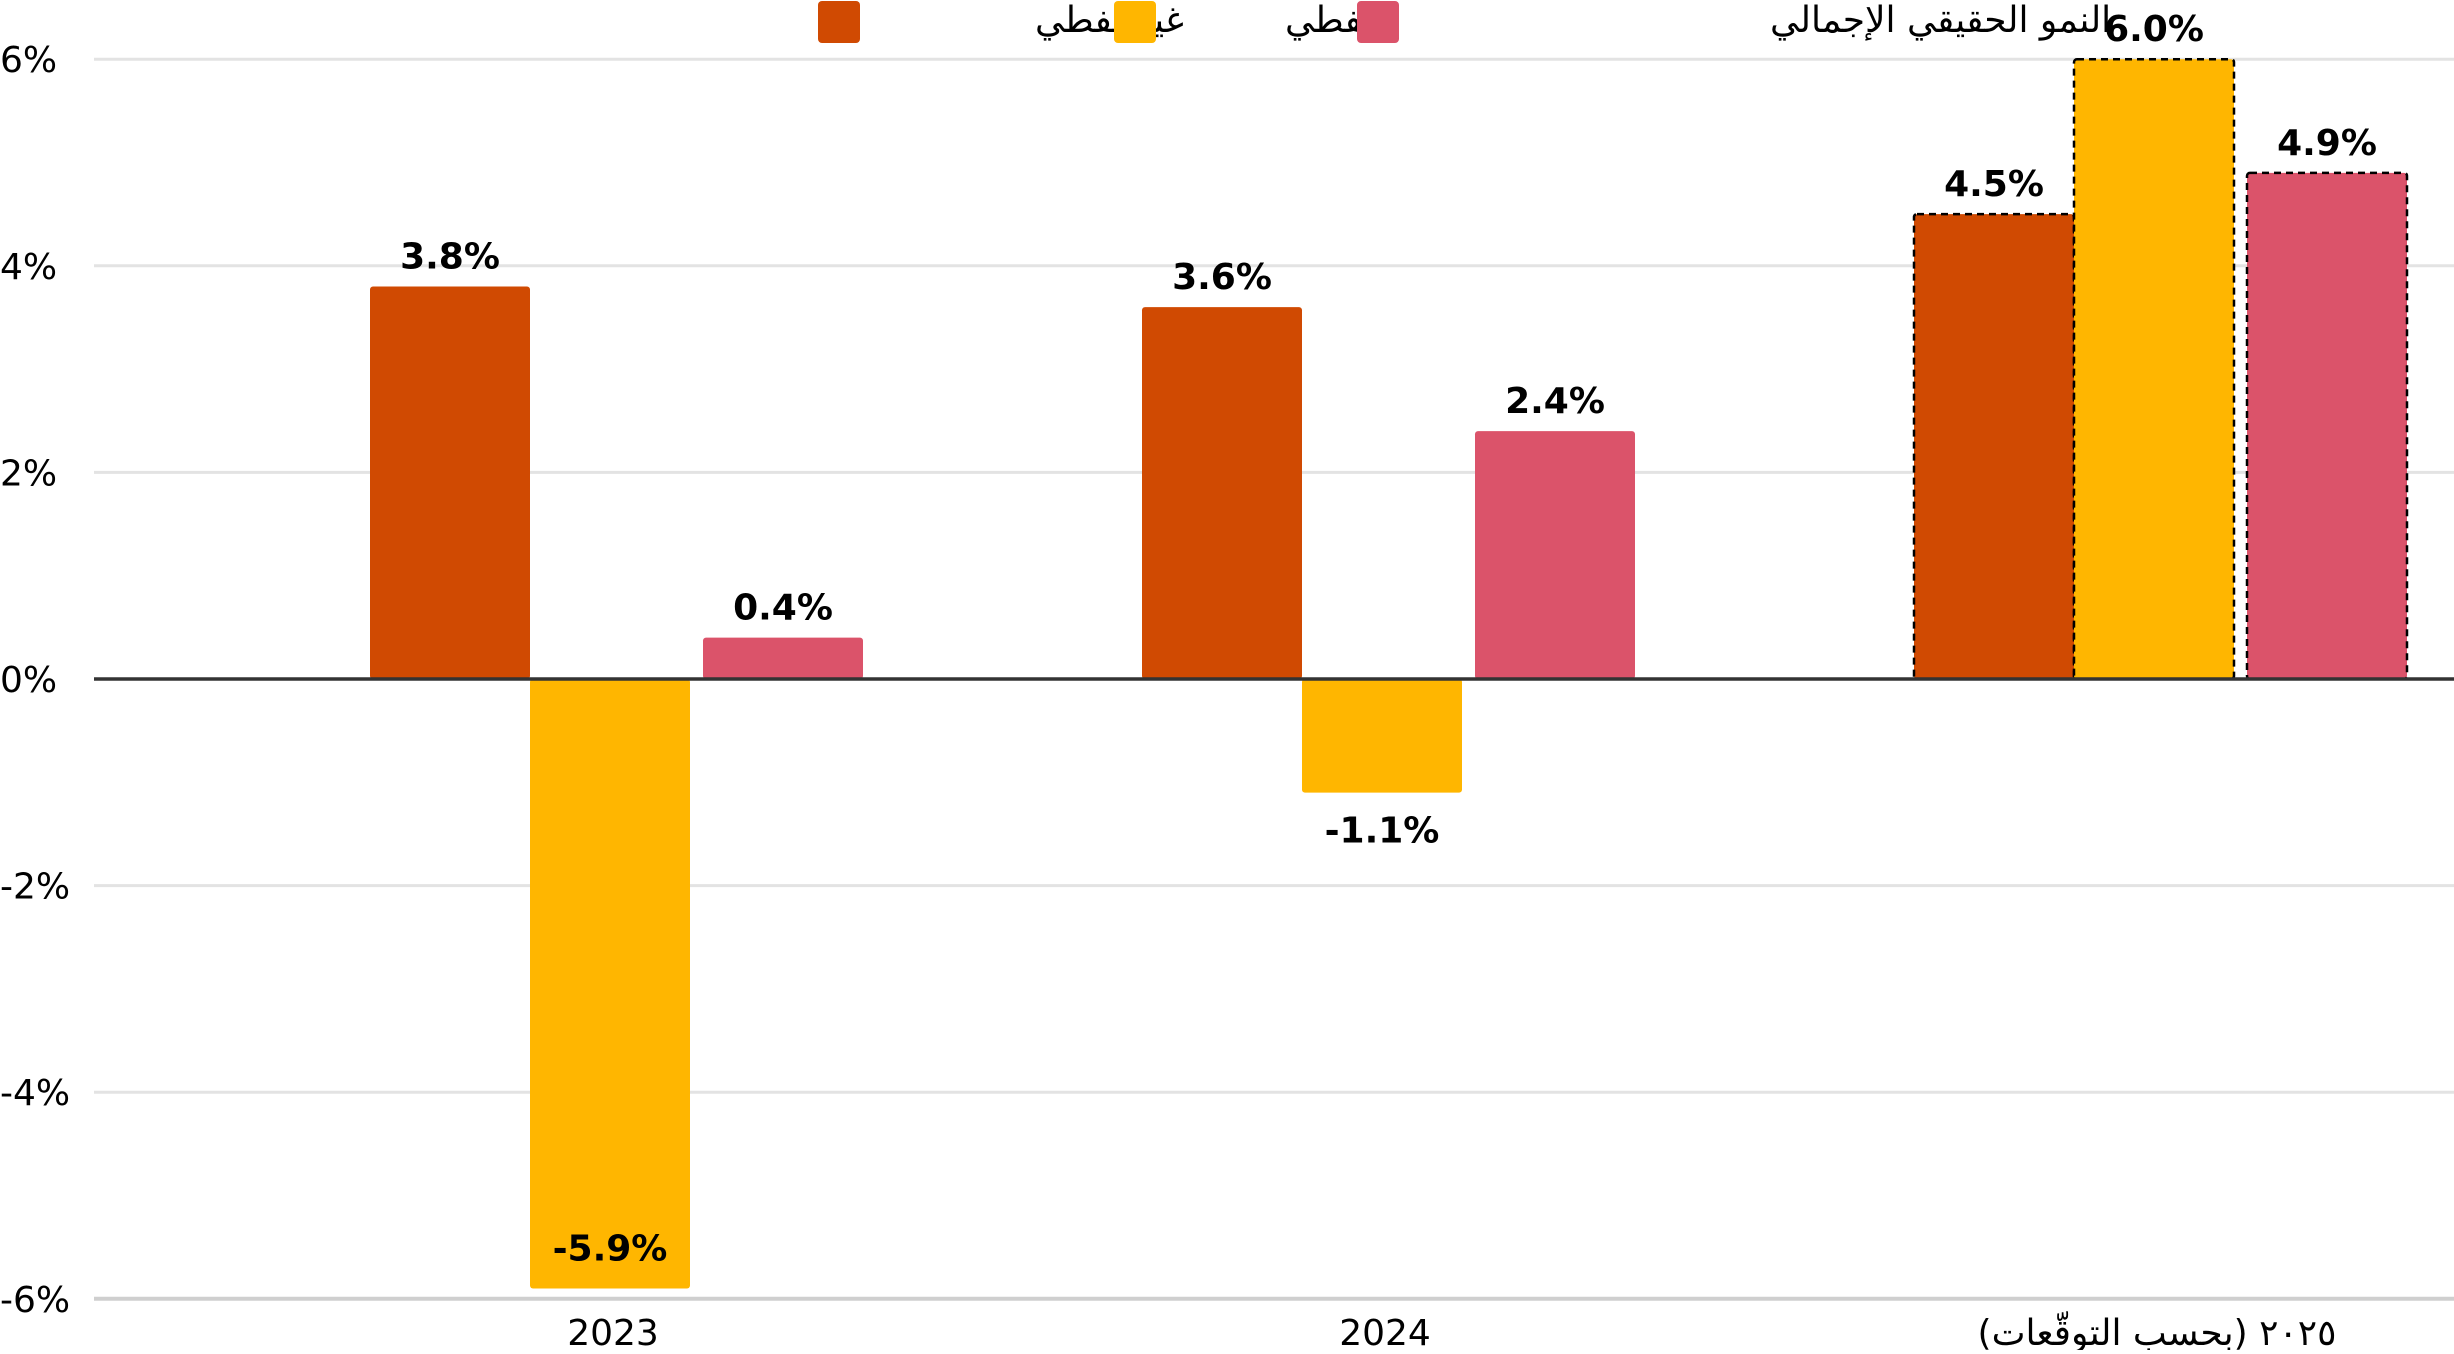  What do you see at coordinates (450, 256) in the screenshot?
I see `data-label: 3.8%` at bounding box center [450, 256].